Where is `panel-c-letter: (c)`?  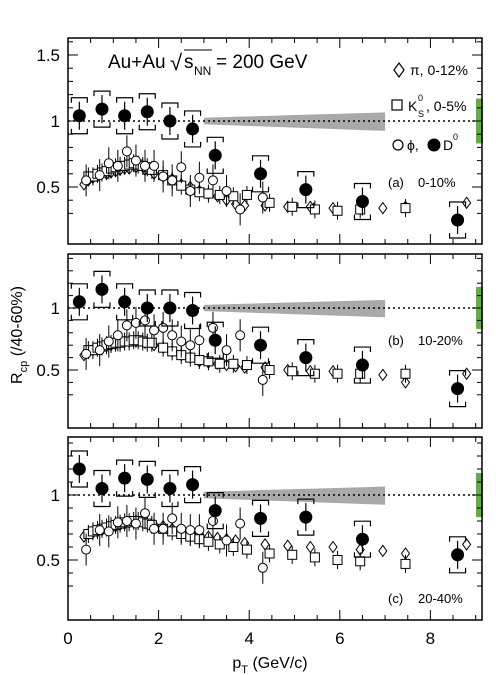 panel-c-letter: (c) is located at coordinates (395, 598).